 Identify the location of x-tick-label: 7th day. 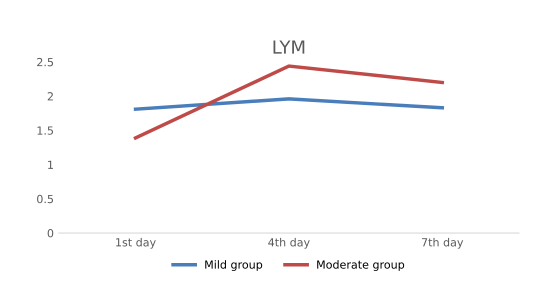
(443, 243).